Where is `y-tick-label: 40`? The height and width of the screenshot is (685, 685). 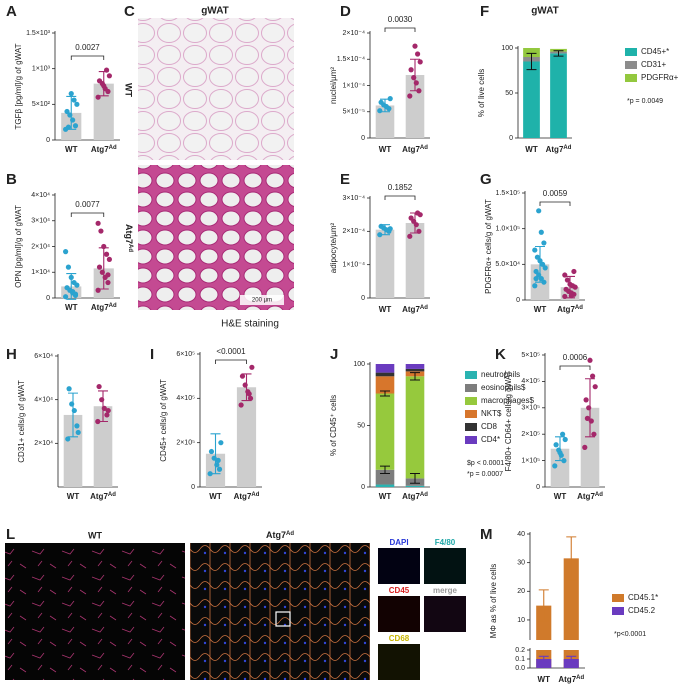 y-tick-label: 40 is located at coordinates (521, 534).